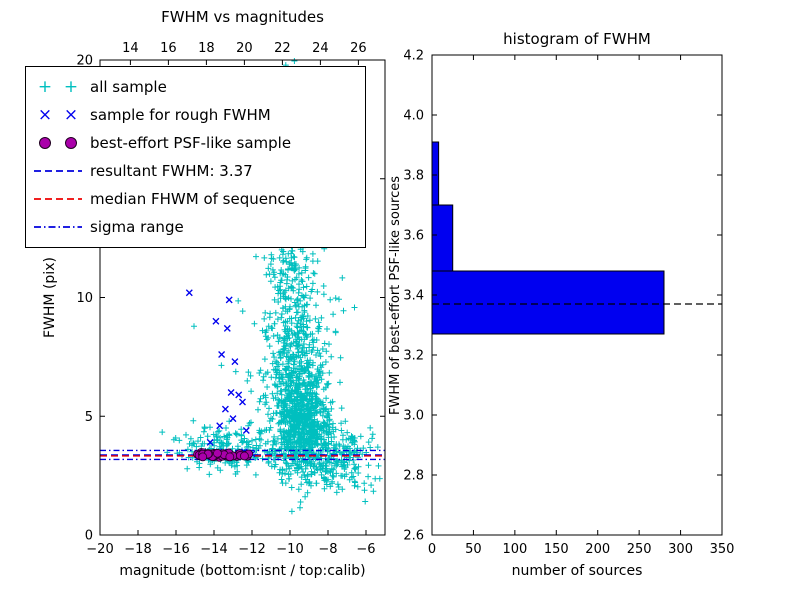 Image resolution: width=800 pixels, height=600 pixels. I want to click on svg-text: 100, so click(514, 549).